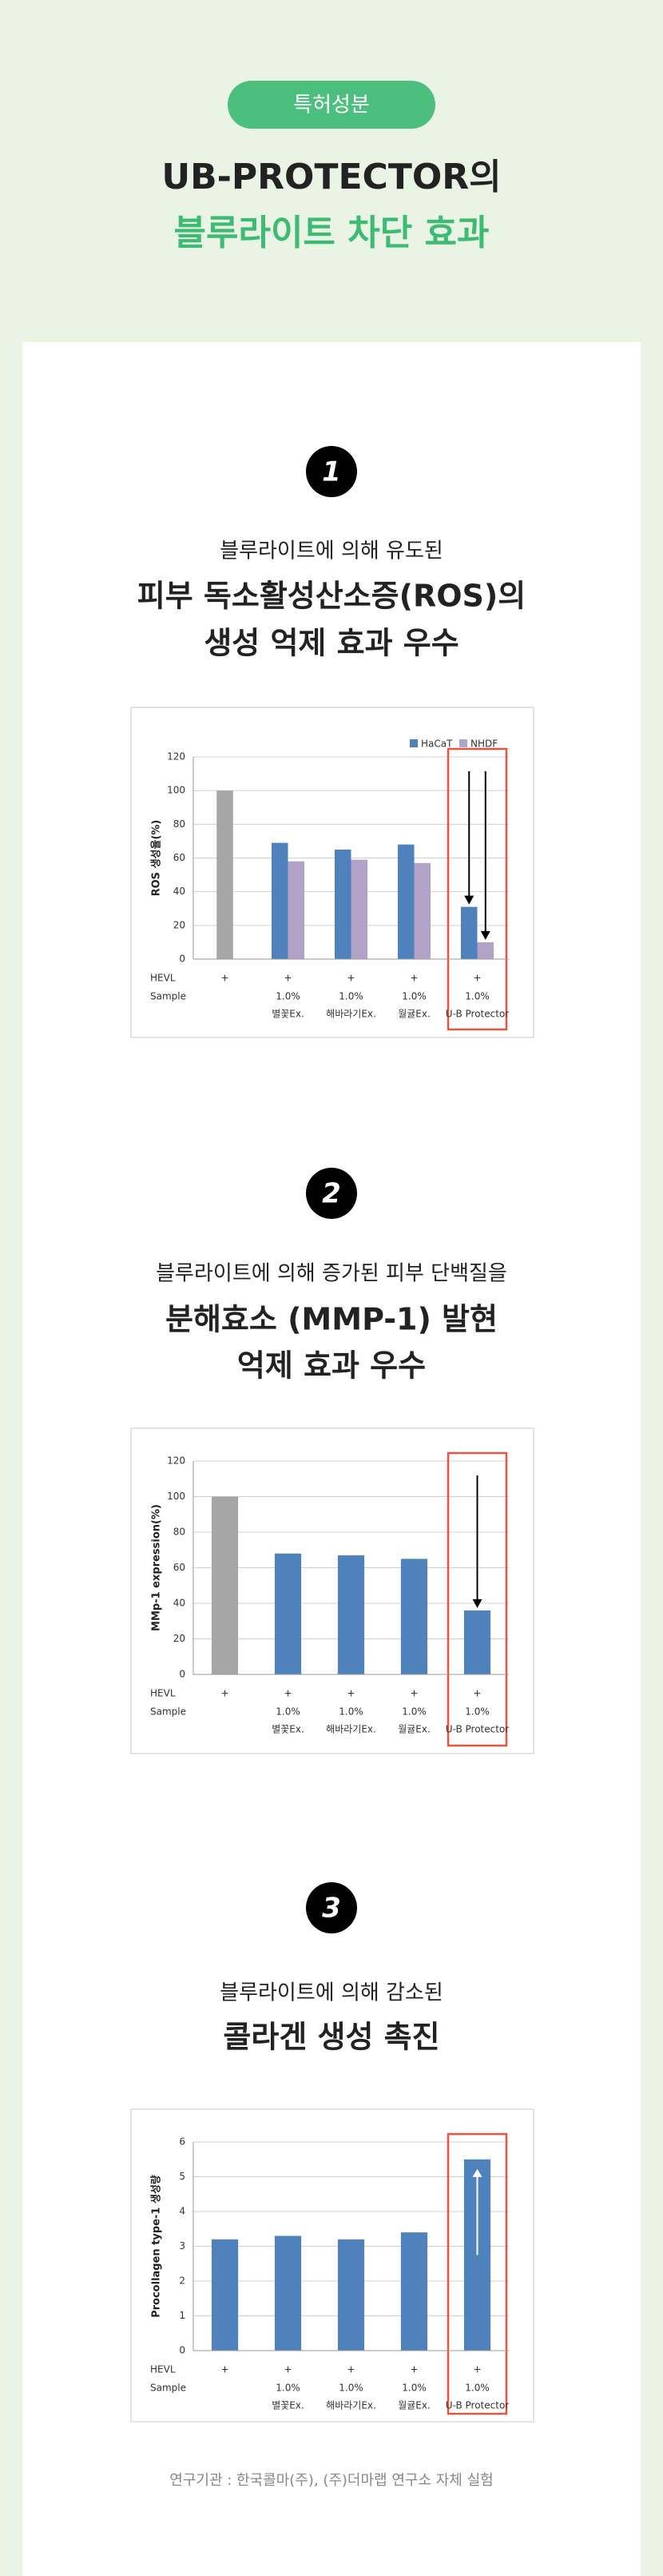 The width and height of the screenshot is (663, 2576). I want to click on footnote: 연구기관 : 한국콜마(주), (주)더마랩 연구소 자체 실험, so click(331, 2480).